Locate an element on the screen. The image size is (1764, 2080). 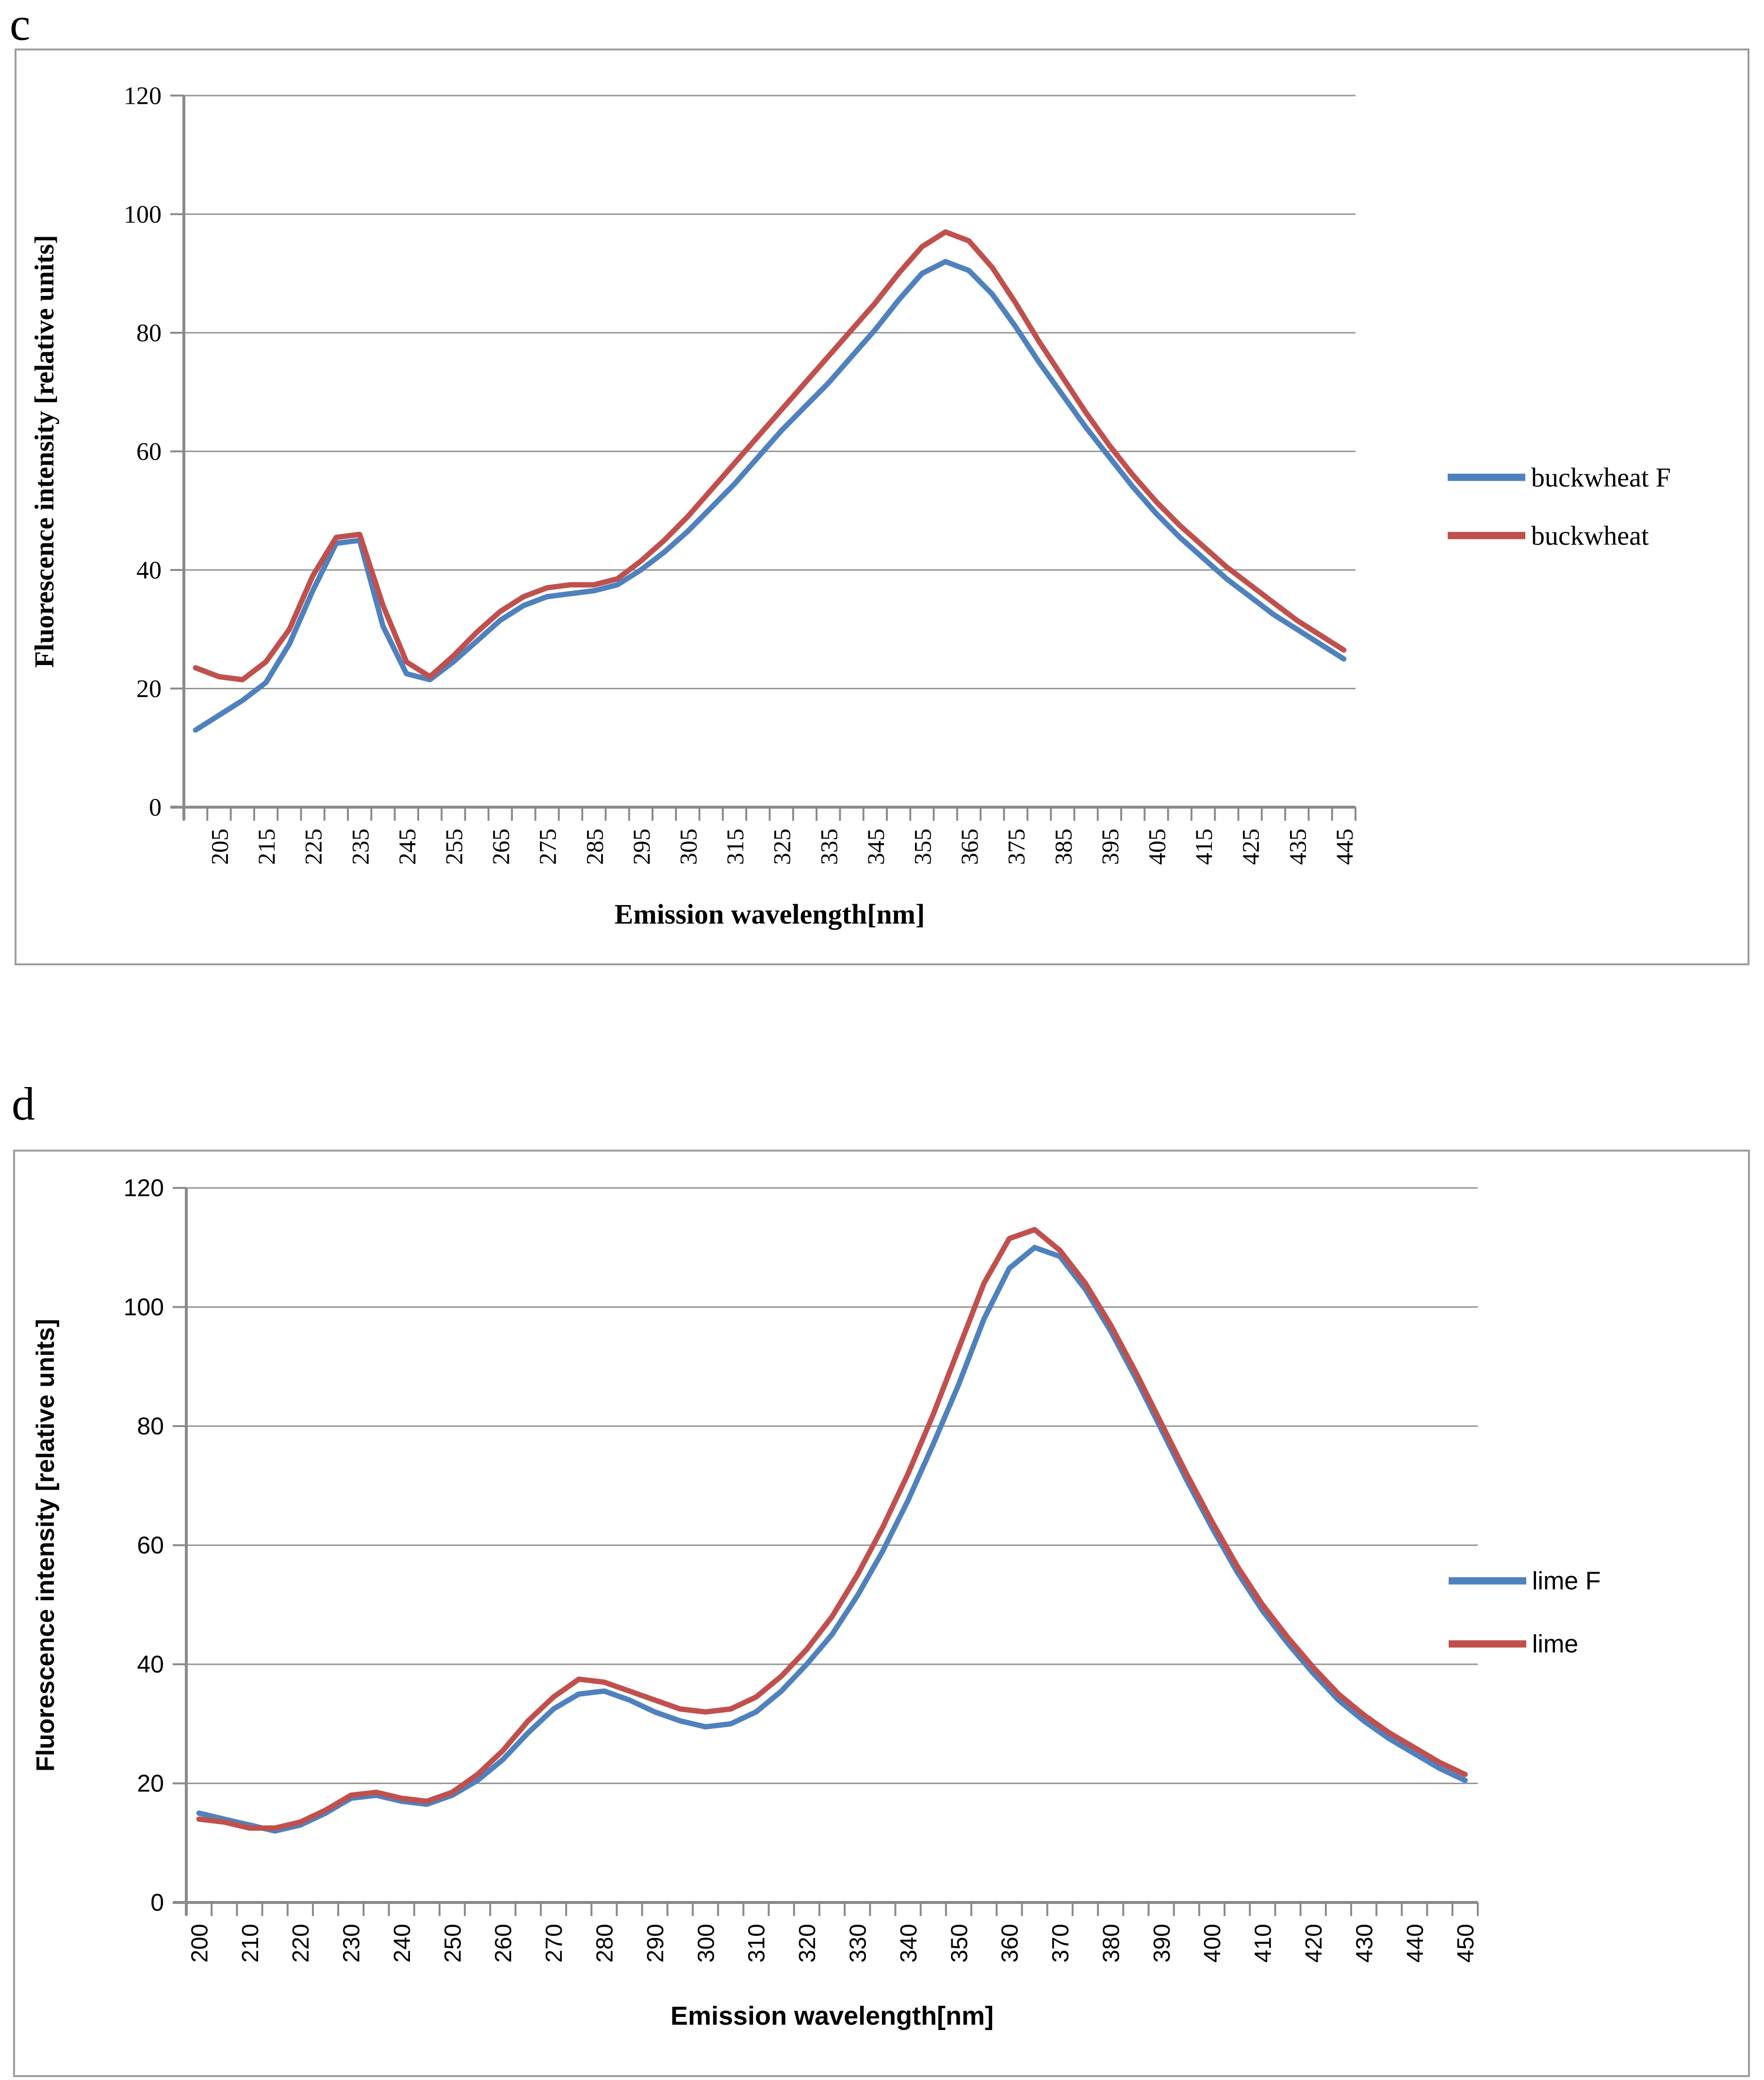
svg-text: 430 is located at coordinates (1364, 1943).